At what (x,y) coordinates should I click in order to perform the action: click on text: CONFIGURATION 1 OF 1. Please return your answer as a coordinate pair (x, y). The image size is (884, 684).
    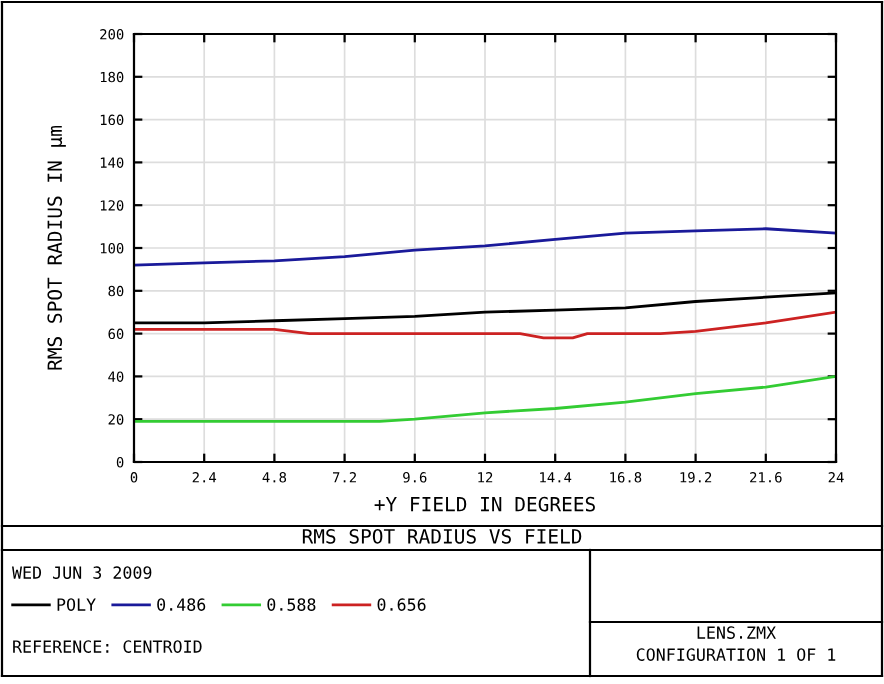
    Looking at the image, I should click on (736, 654).